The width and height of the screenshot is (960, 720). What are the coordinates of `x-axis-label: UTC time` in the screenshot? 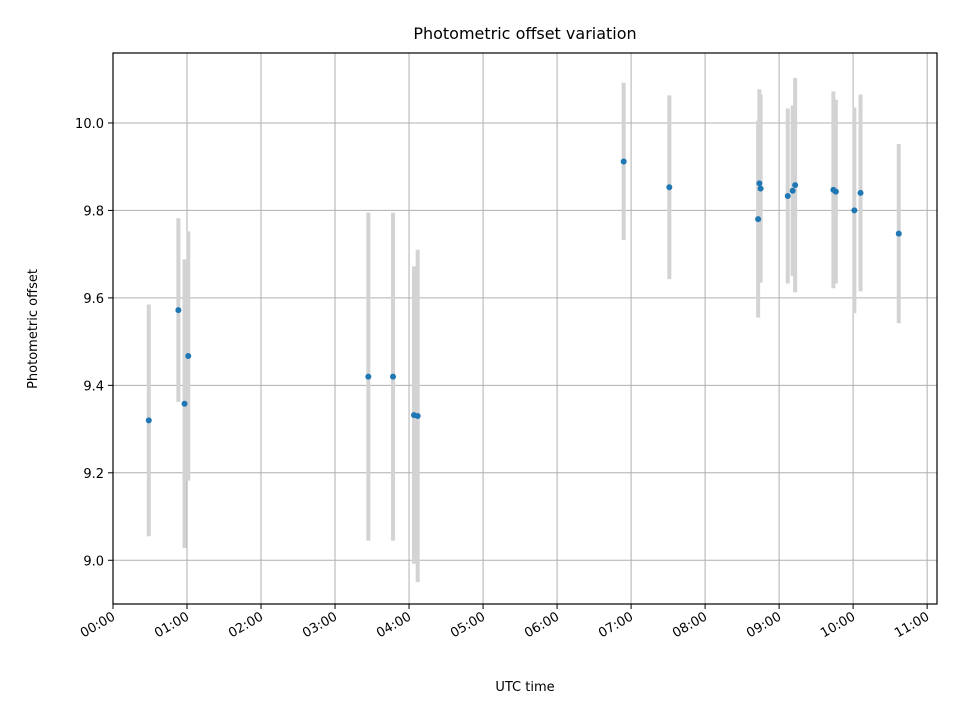 It's located at (524, 687).